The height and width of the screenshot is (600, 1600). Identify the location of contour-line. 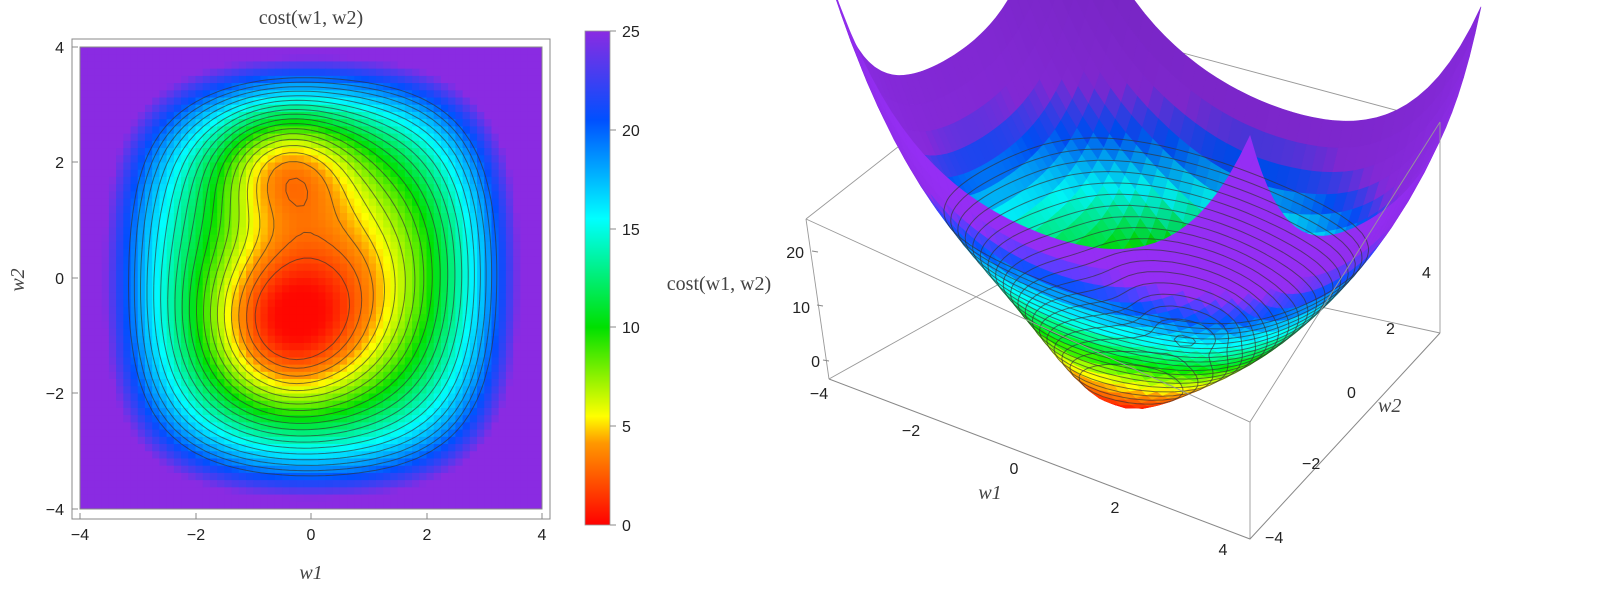
(314, 274).